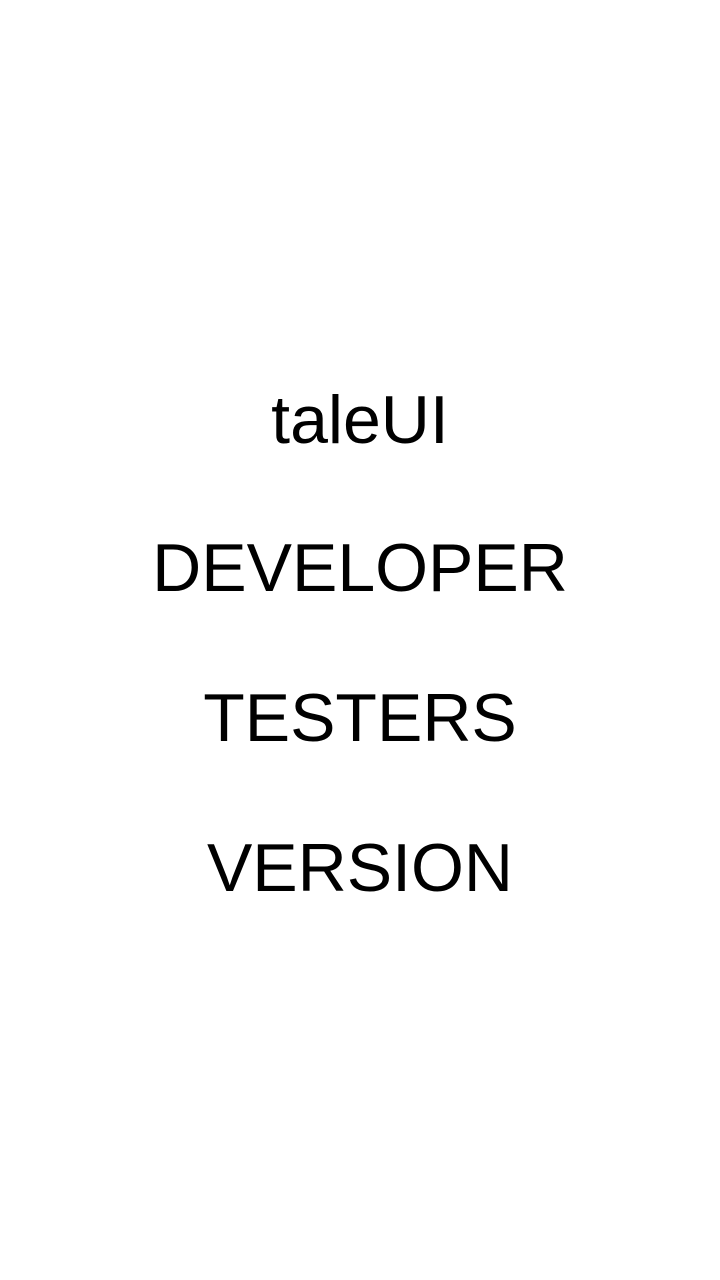 The image size is (720, 1280). What do you see at coordinates (360, 868) in the screenshot?
I see `version-line-version: VERSION` at bounding box center [360, 868].